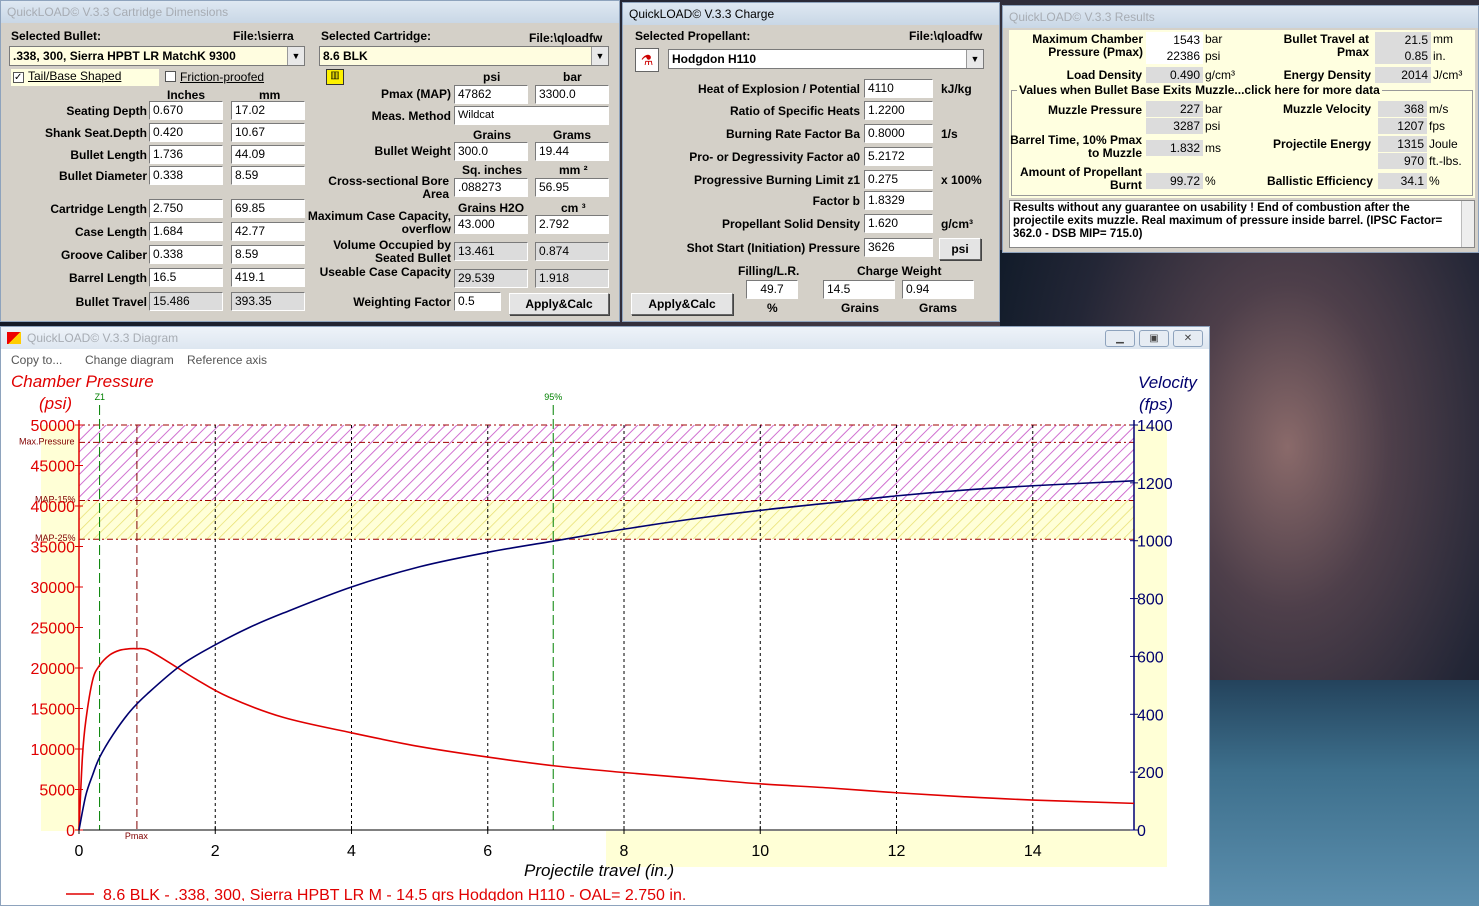 This screenshot has width=1479, height=906. I want to click on dim-row-inches: 1.736, so click(186, 154).